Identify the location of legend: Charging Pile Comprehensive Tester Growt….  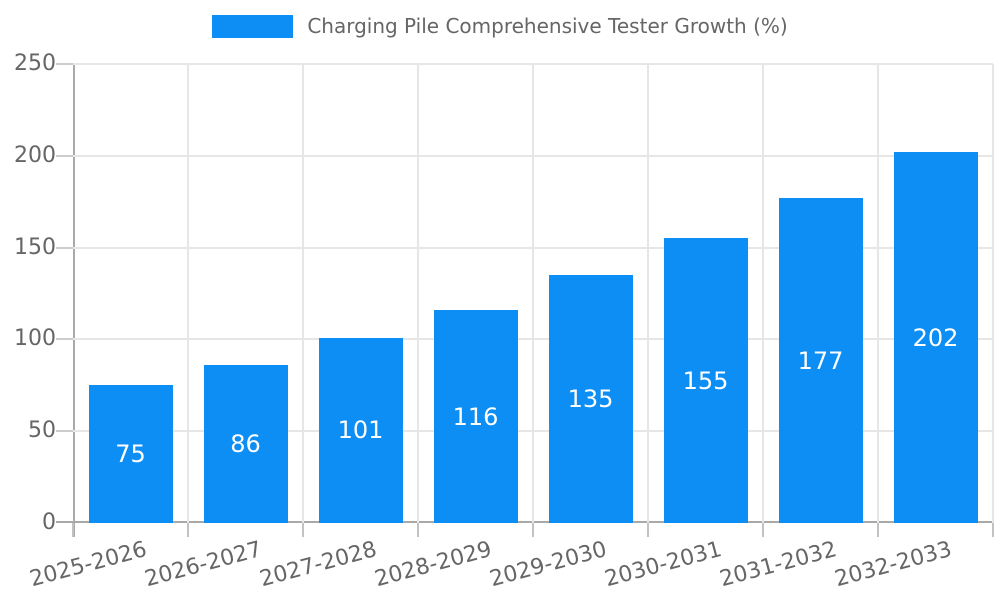
(500, 26).